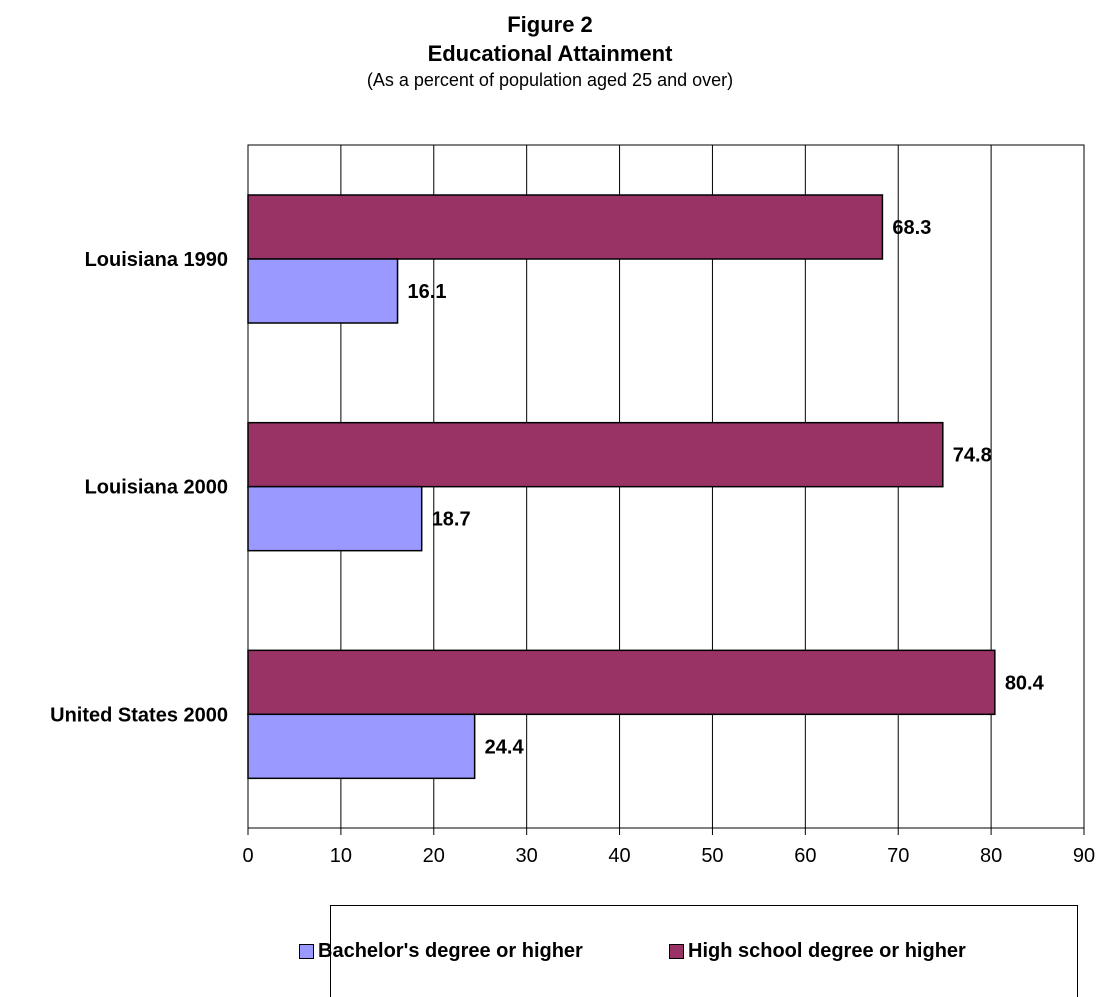 The image size is (1100, 997). What do you see at coordinates (451, 520) in the screenshot?
I see `data-label-bachelors: 18.7` at bounding box center [451, 520].